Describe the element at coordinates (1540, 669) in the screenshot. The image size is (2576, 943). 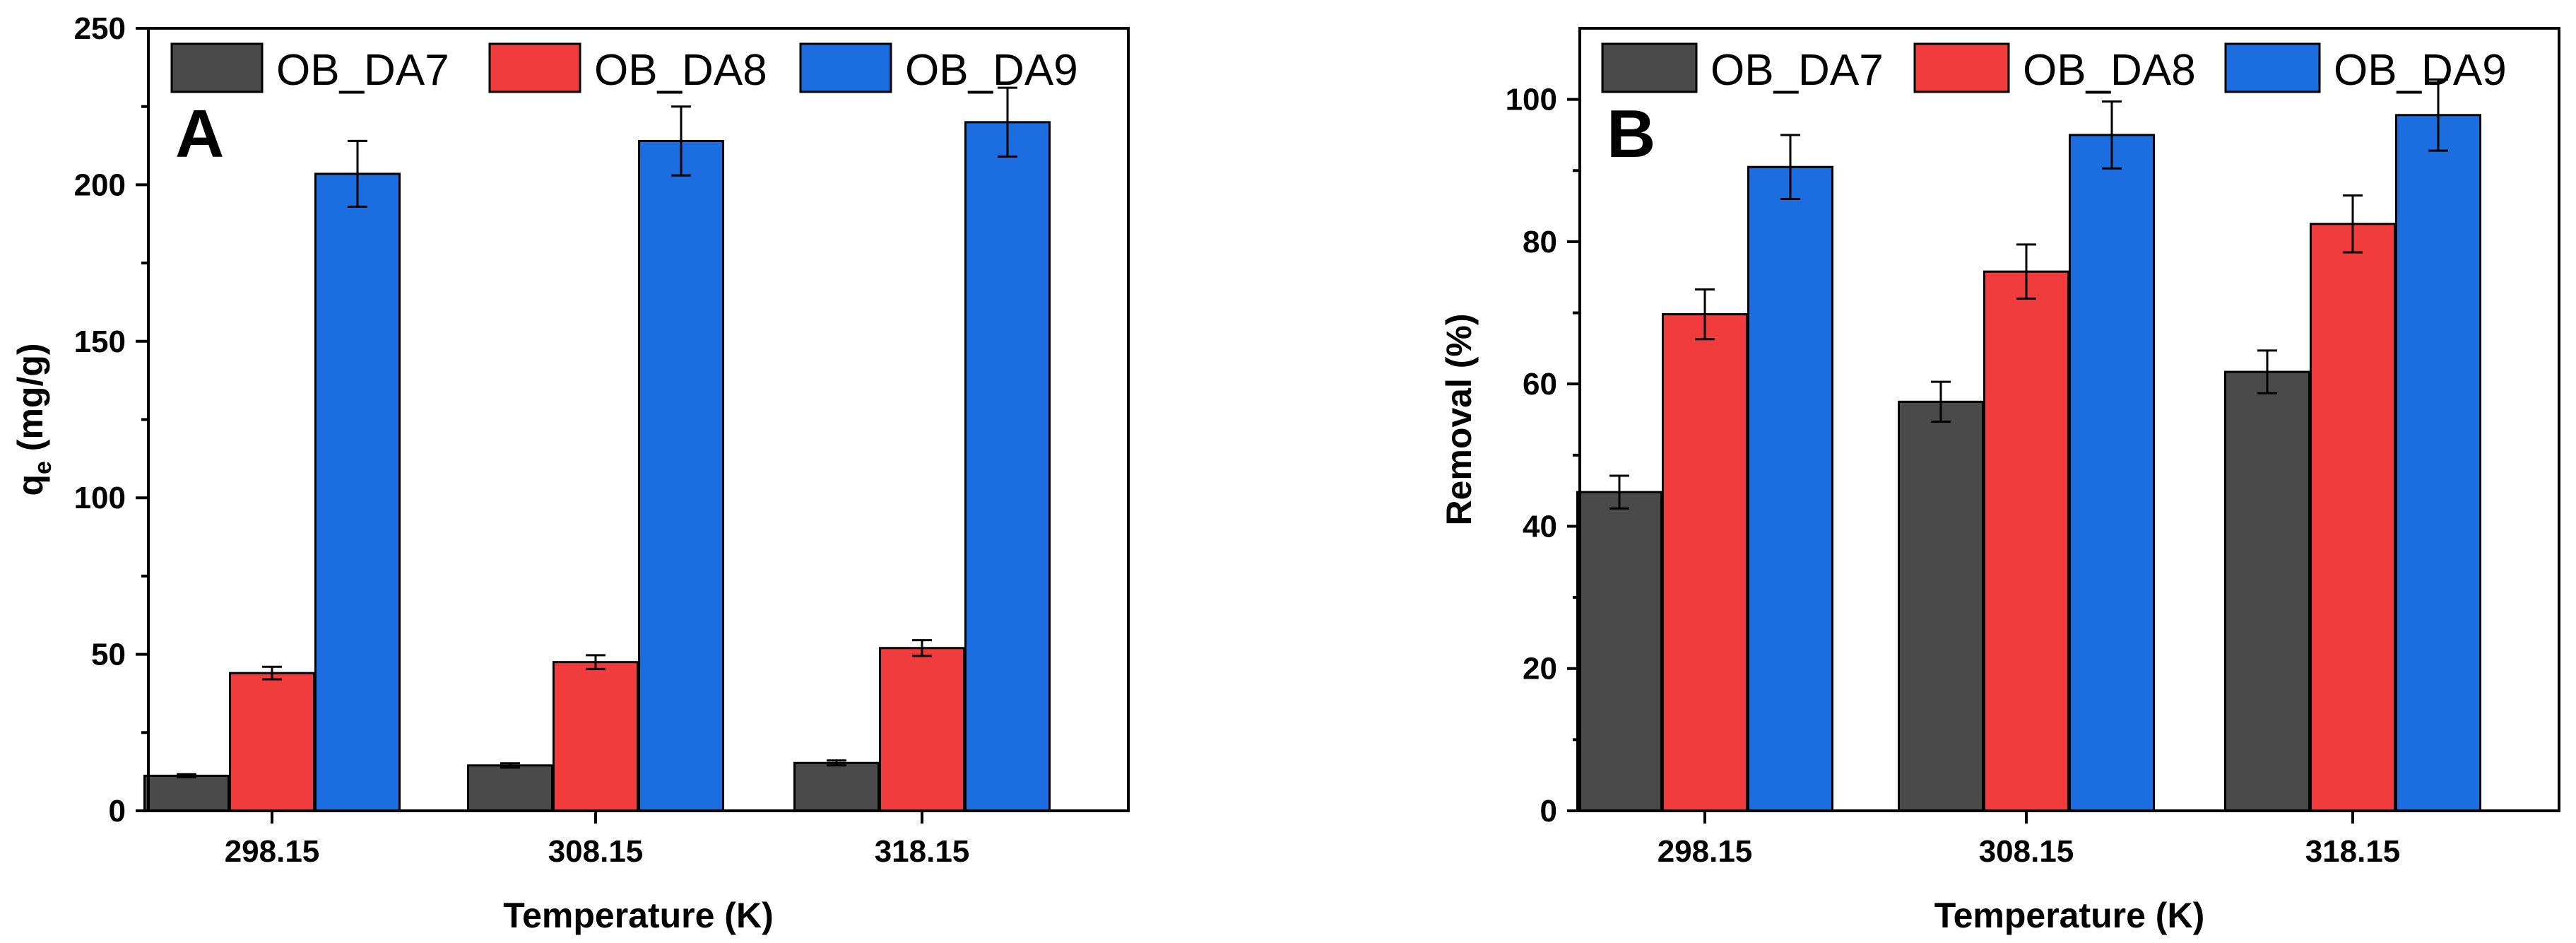
I see `y-tick-label: 20` at that location.